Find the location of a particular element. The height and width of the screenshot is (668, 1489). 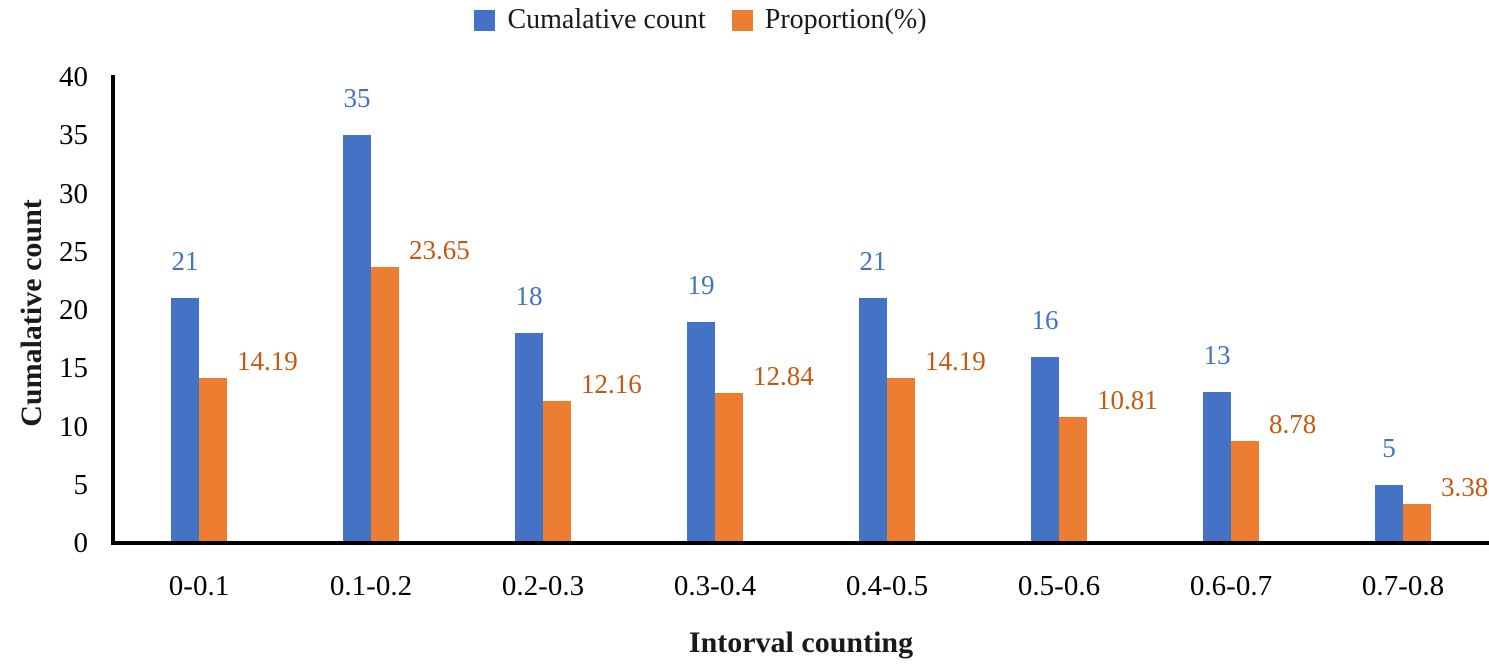

bar-proportion-0-0.1 is located at coordinates (213, 459).